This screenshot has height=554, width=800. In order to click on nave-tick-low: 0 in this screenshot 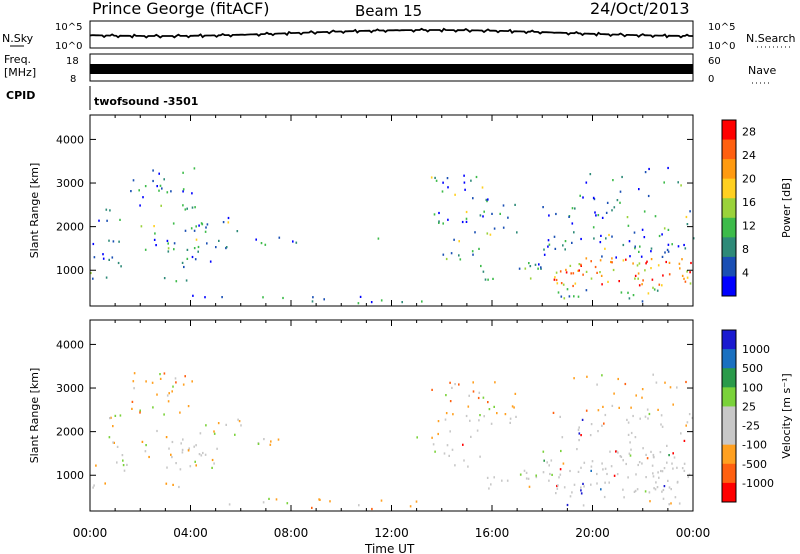, I will do `click(711, 79)`.